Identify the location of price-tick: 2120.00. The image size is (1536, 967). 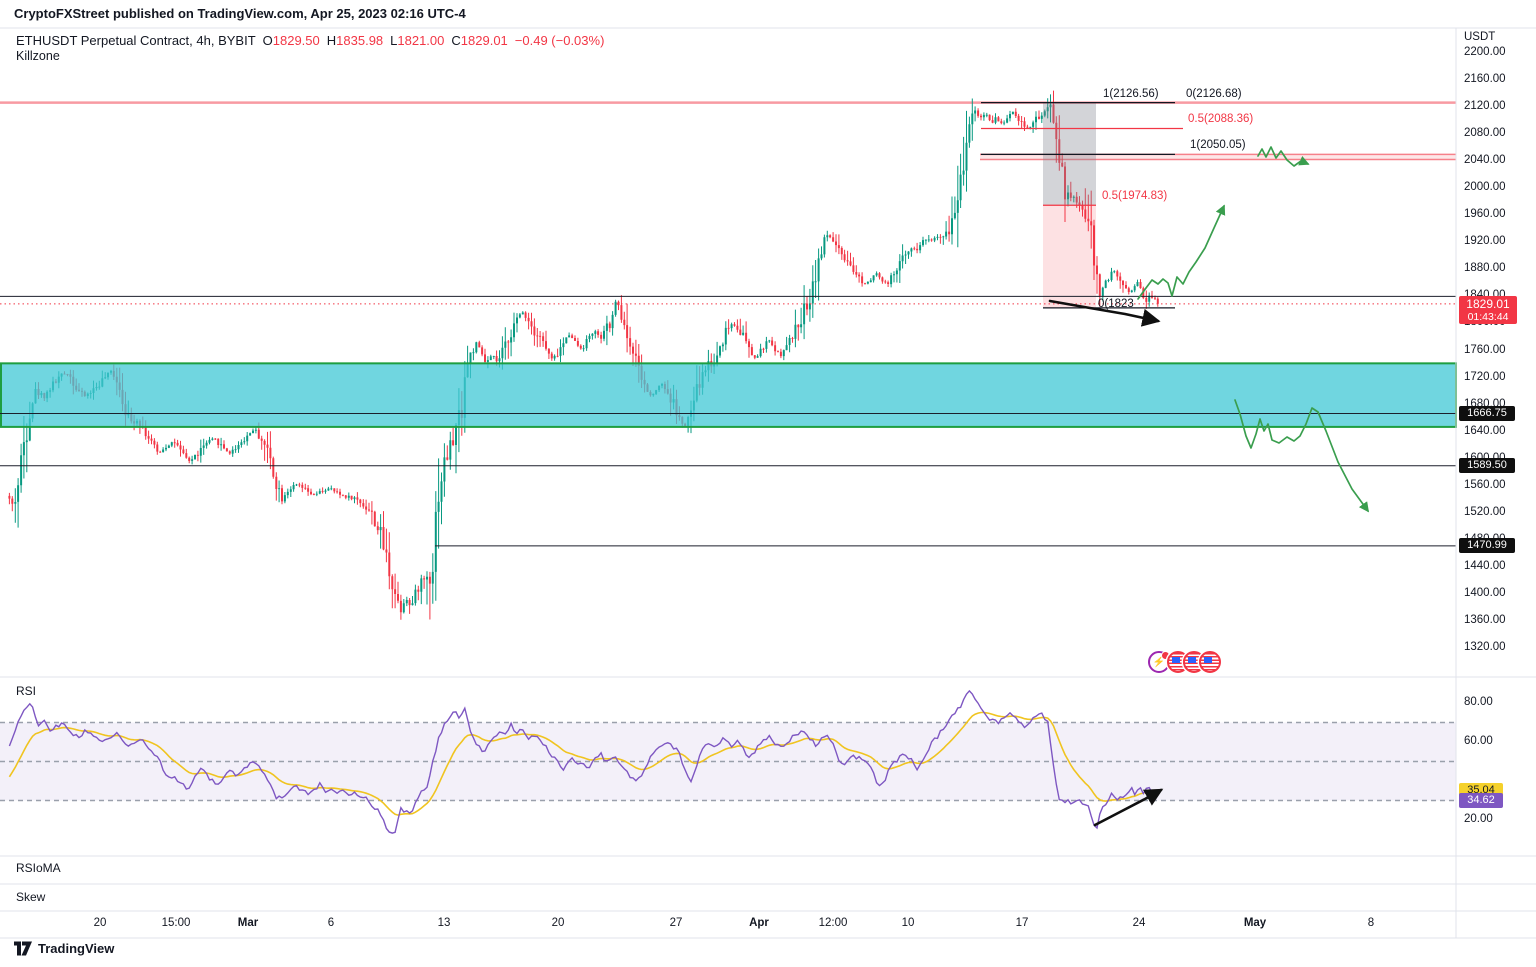
(1485, 106).